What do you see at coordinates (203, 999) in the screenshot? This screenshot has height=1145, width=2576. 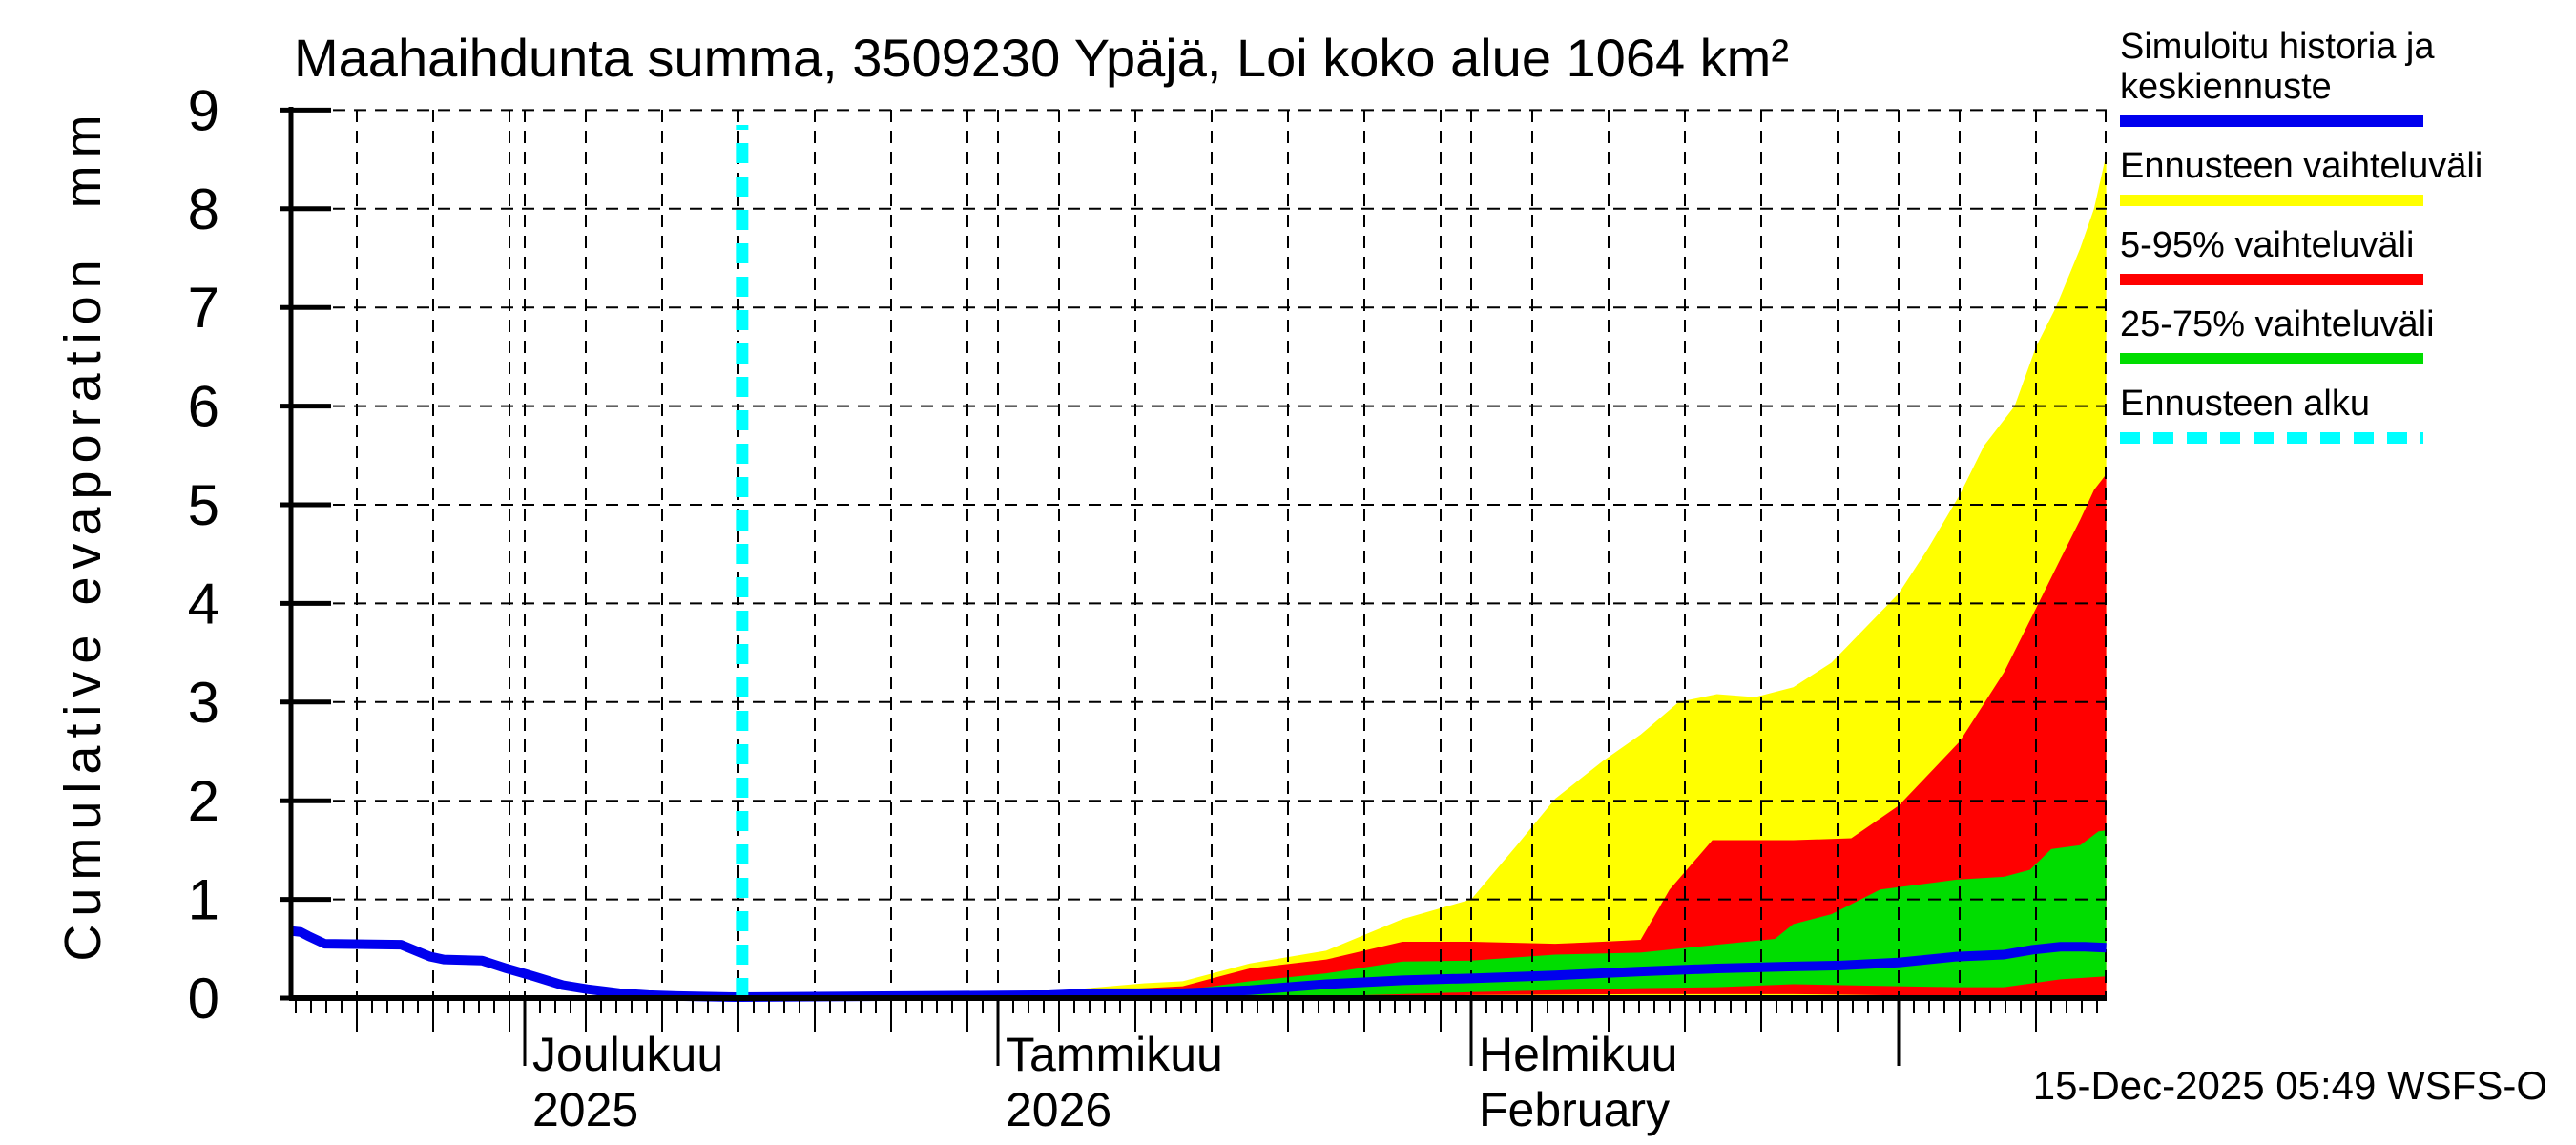 I see `y-tick-label: 0` at bounding box center [203, 999].